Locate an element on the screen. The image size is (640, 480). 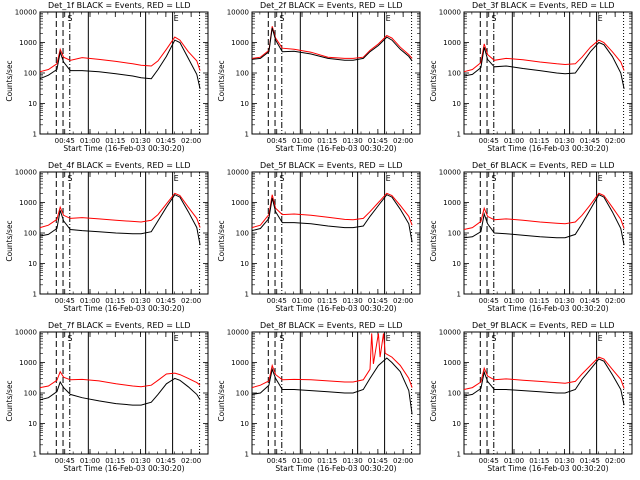
chart-title: Det_2f BLACK = Events, RED = LLD is located at coordinates (331, 5).